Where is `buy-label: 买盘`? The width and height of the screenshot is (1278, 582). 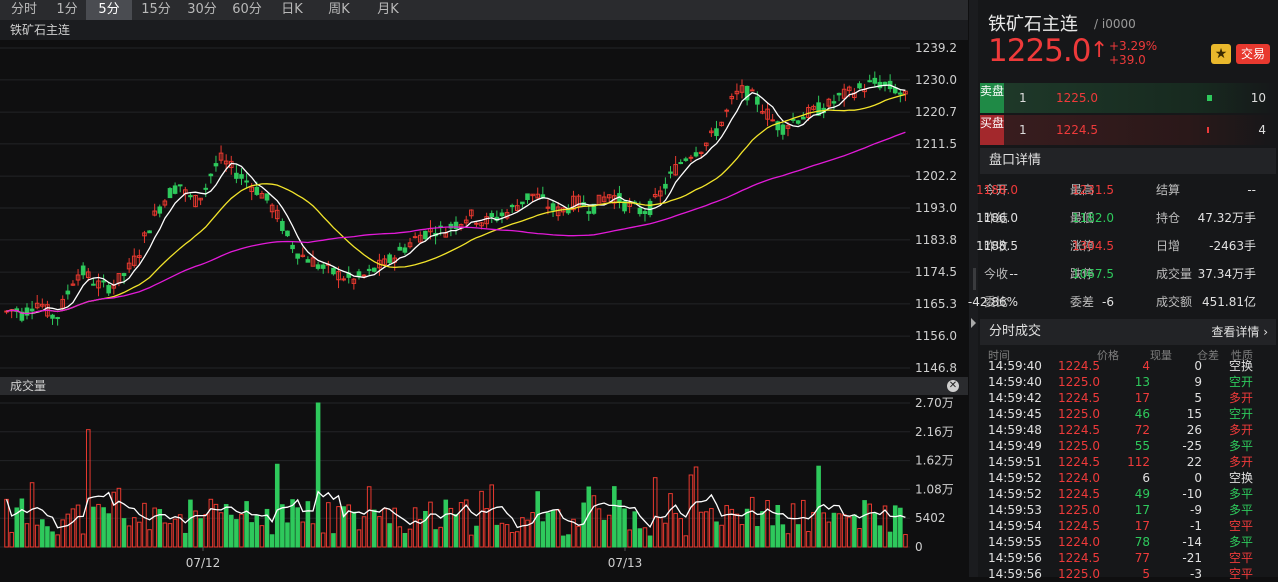 buy-label: 买盘 is located at coordinates (992, 130).